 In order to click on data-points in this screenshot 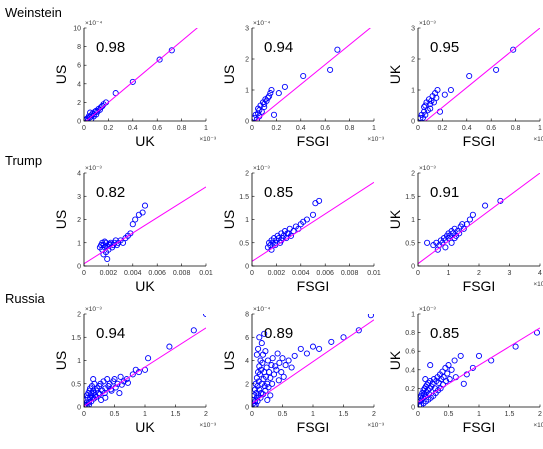, I will do `click(145, 360)`.